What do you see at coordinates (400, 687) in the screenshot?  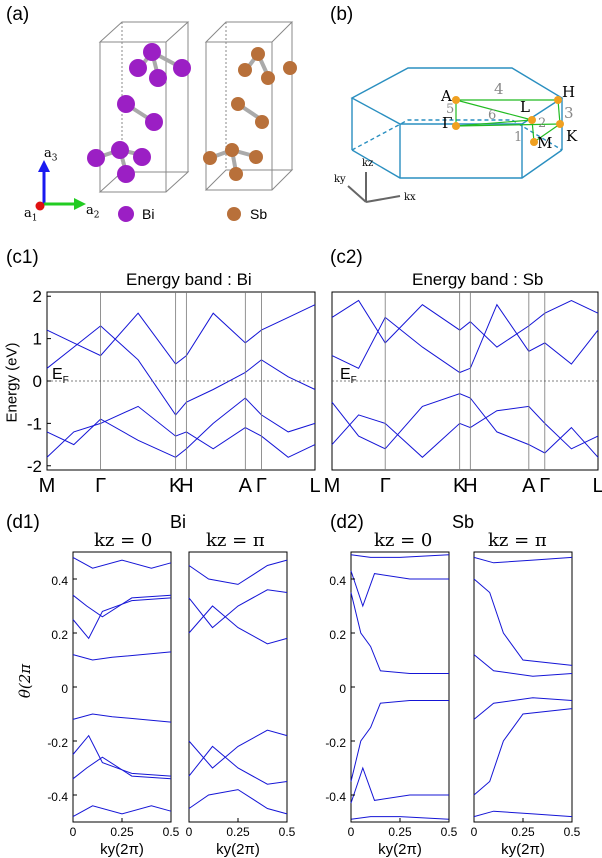 I see `d2-left-frame` at bounding box center [400, 687].